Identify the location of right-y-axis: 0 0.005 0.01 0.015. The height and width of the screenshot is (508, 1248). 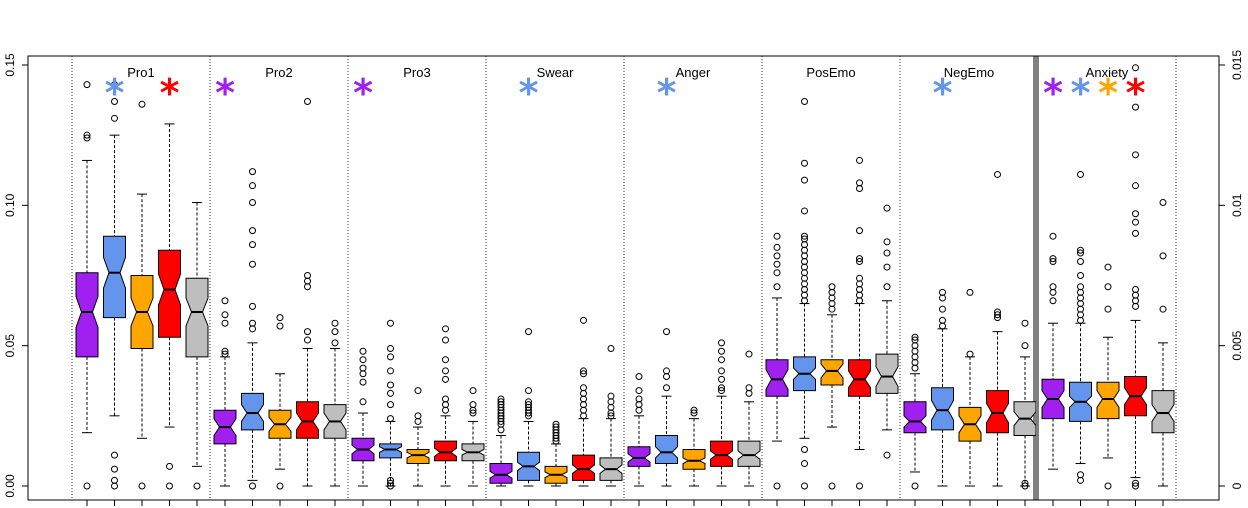
(1231, 269).